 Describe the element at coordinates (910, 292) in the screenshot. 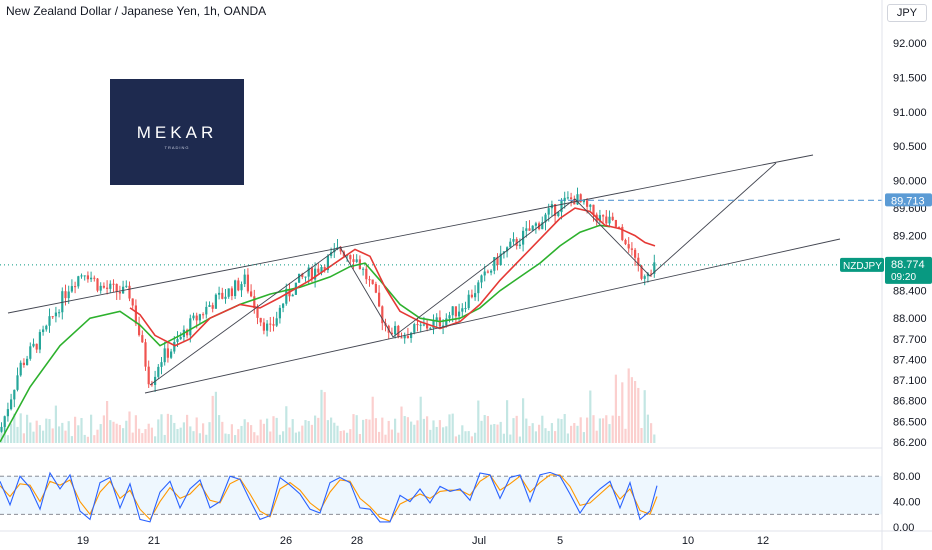

I see `price-tick-label: 88.400` at that location.